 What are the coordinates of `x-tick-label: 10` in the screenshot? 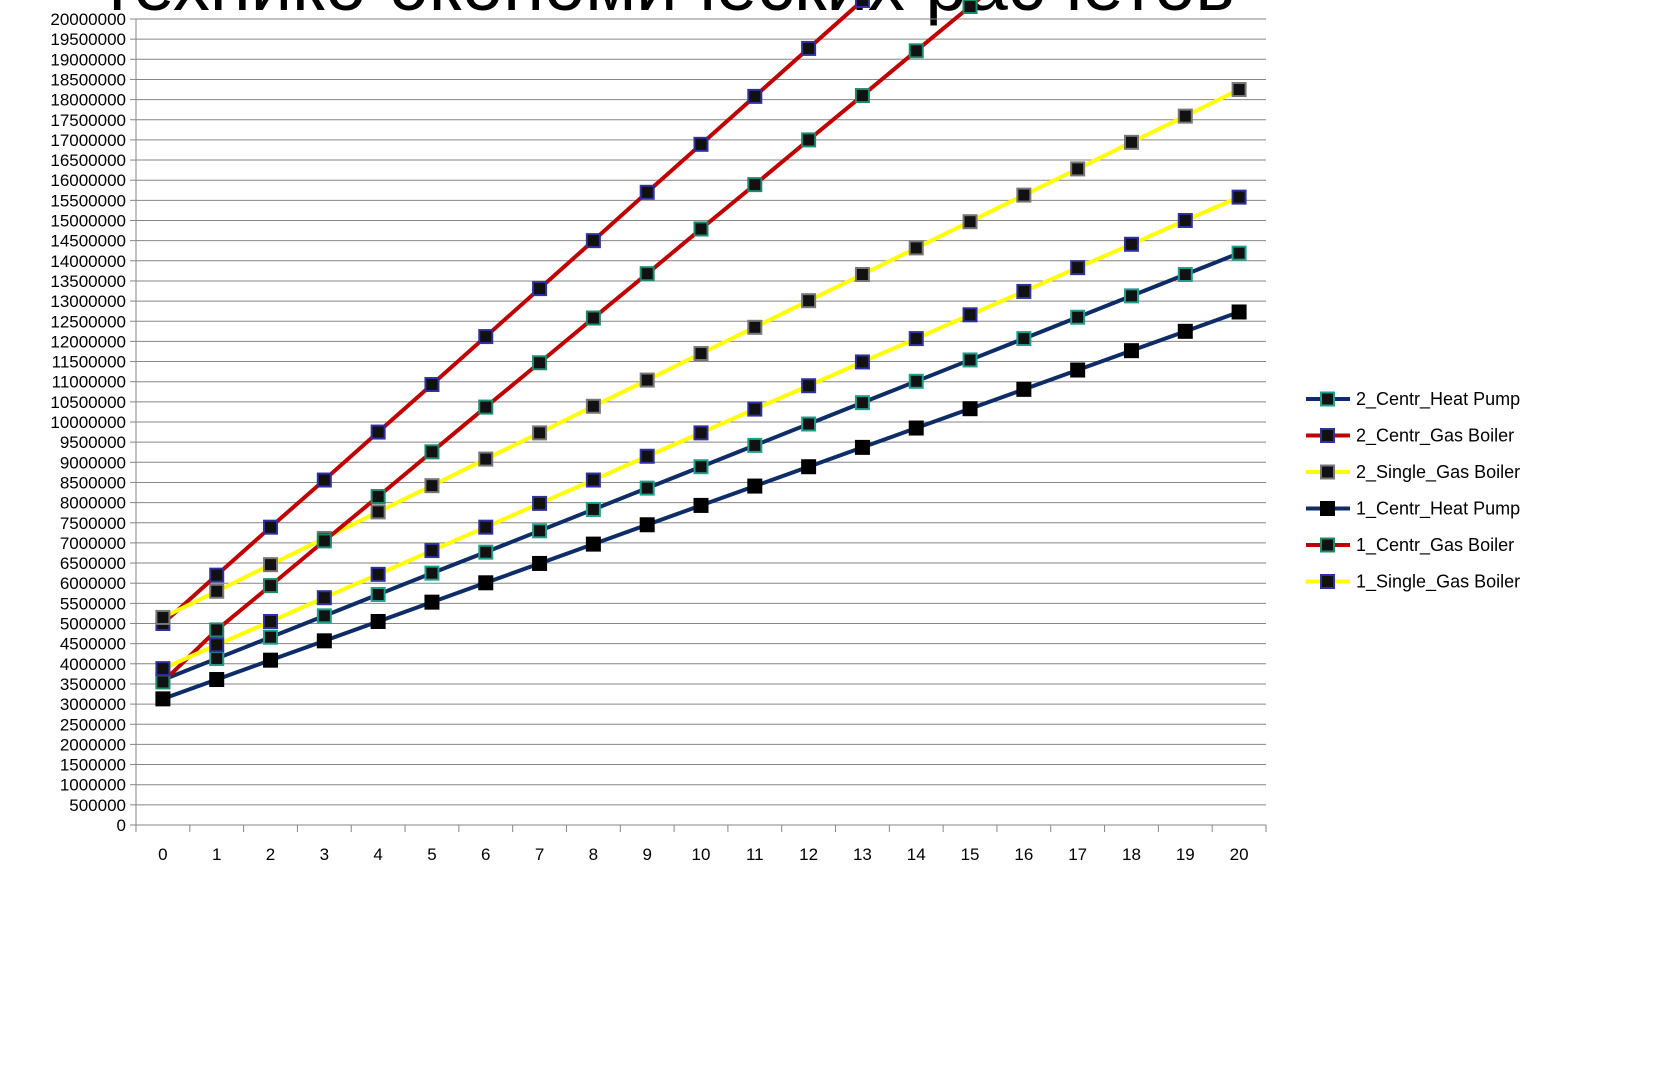 It's located at (701, 854).